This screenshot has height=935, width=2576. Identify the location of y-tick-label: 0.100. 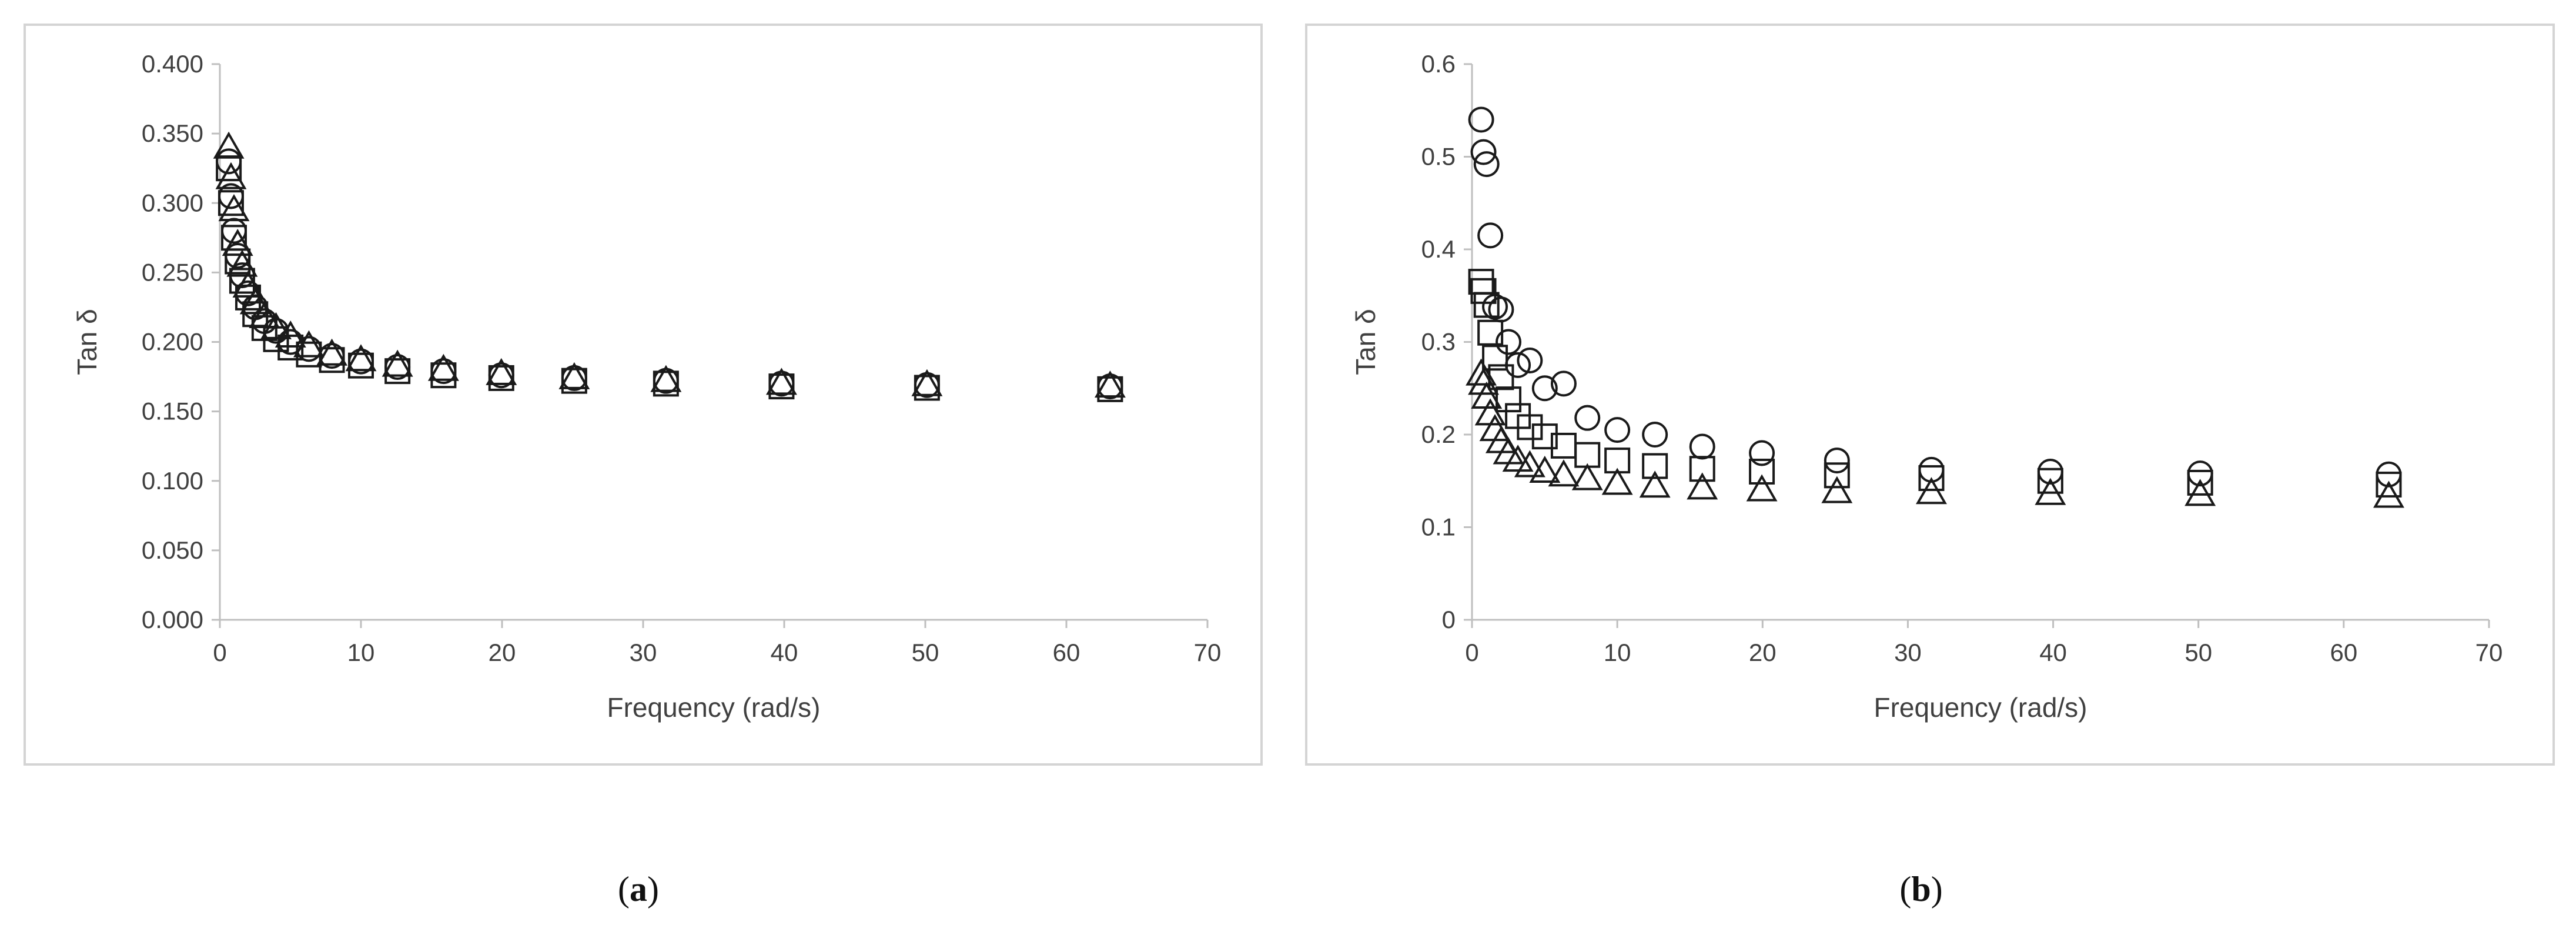
(172, 481).